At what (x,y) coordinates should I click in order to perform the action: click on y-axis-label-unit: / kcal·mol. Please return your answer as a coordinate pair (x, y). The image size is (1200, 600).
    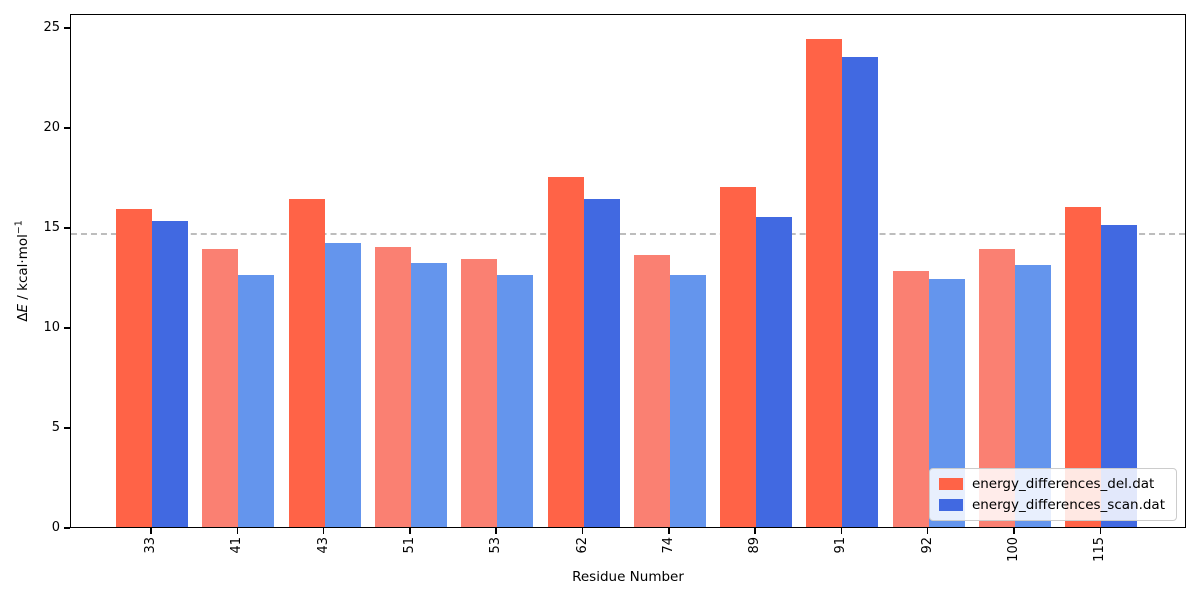
    Looking at the image, I should click on (22, 269).